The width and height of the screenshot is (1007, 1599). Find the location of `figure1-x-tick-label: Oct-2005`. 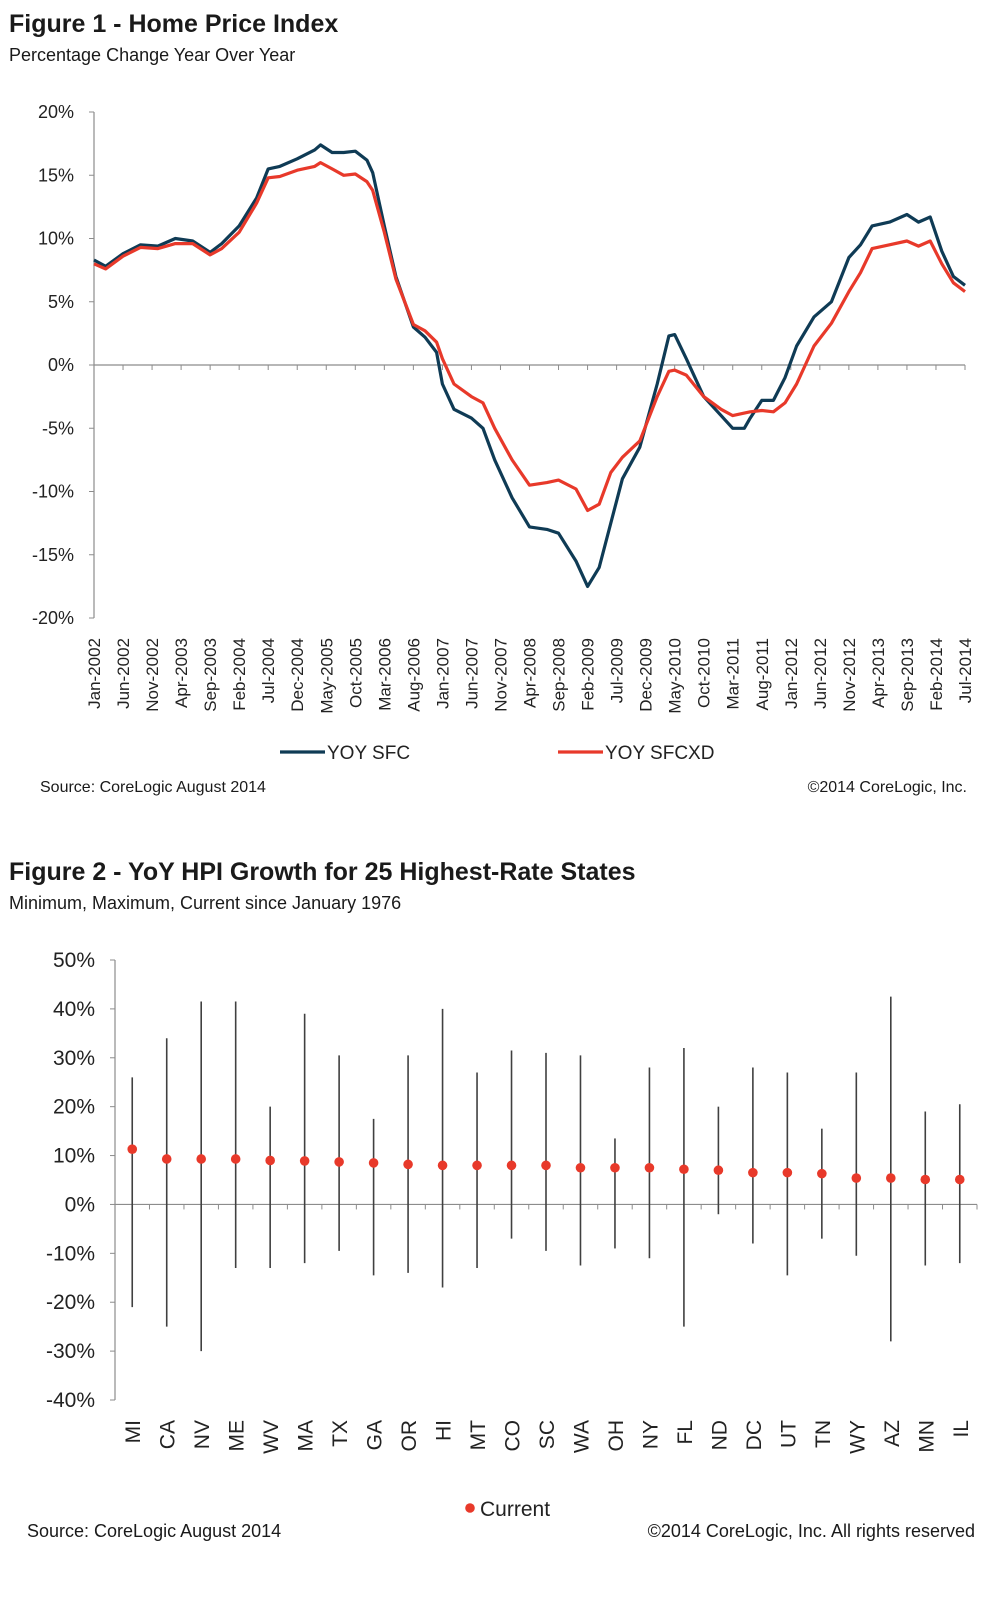

figure1-x-tick-label: Oct-2005 is located at coordinates (355, 673).